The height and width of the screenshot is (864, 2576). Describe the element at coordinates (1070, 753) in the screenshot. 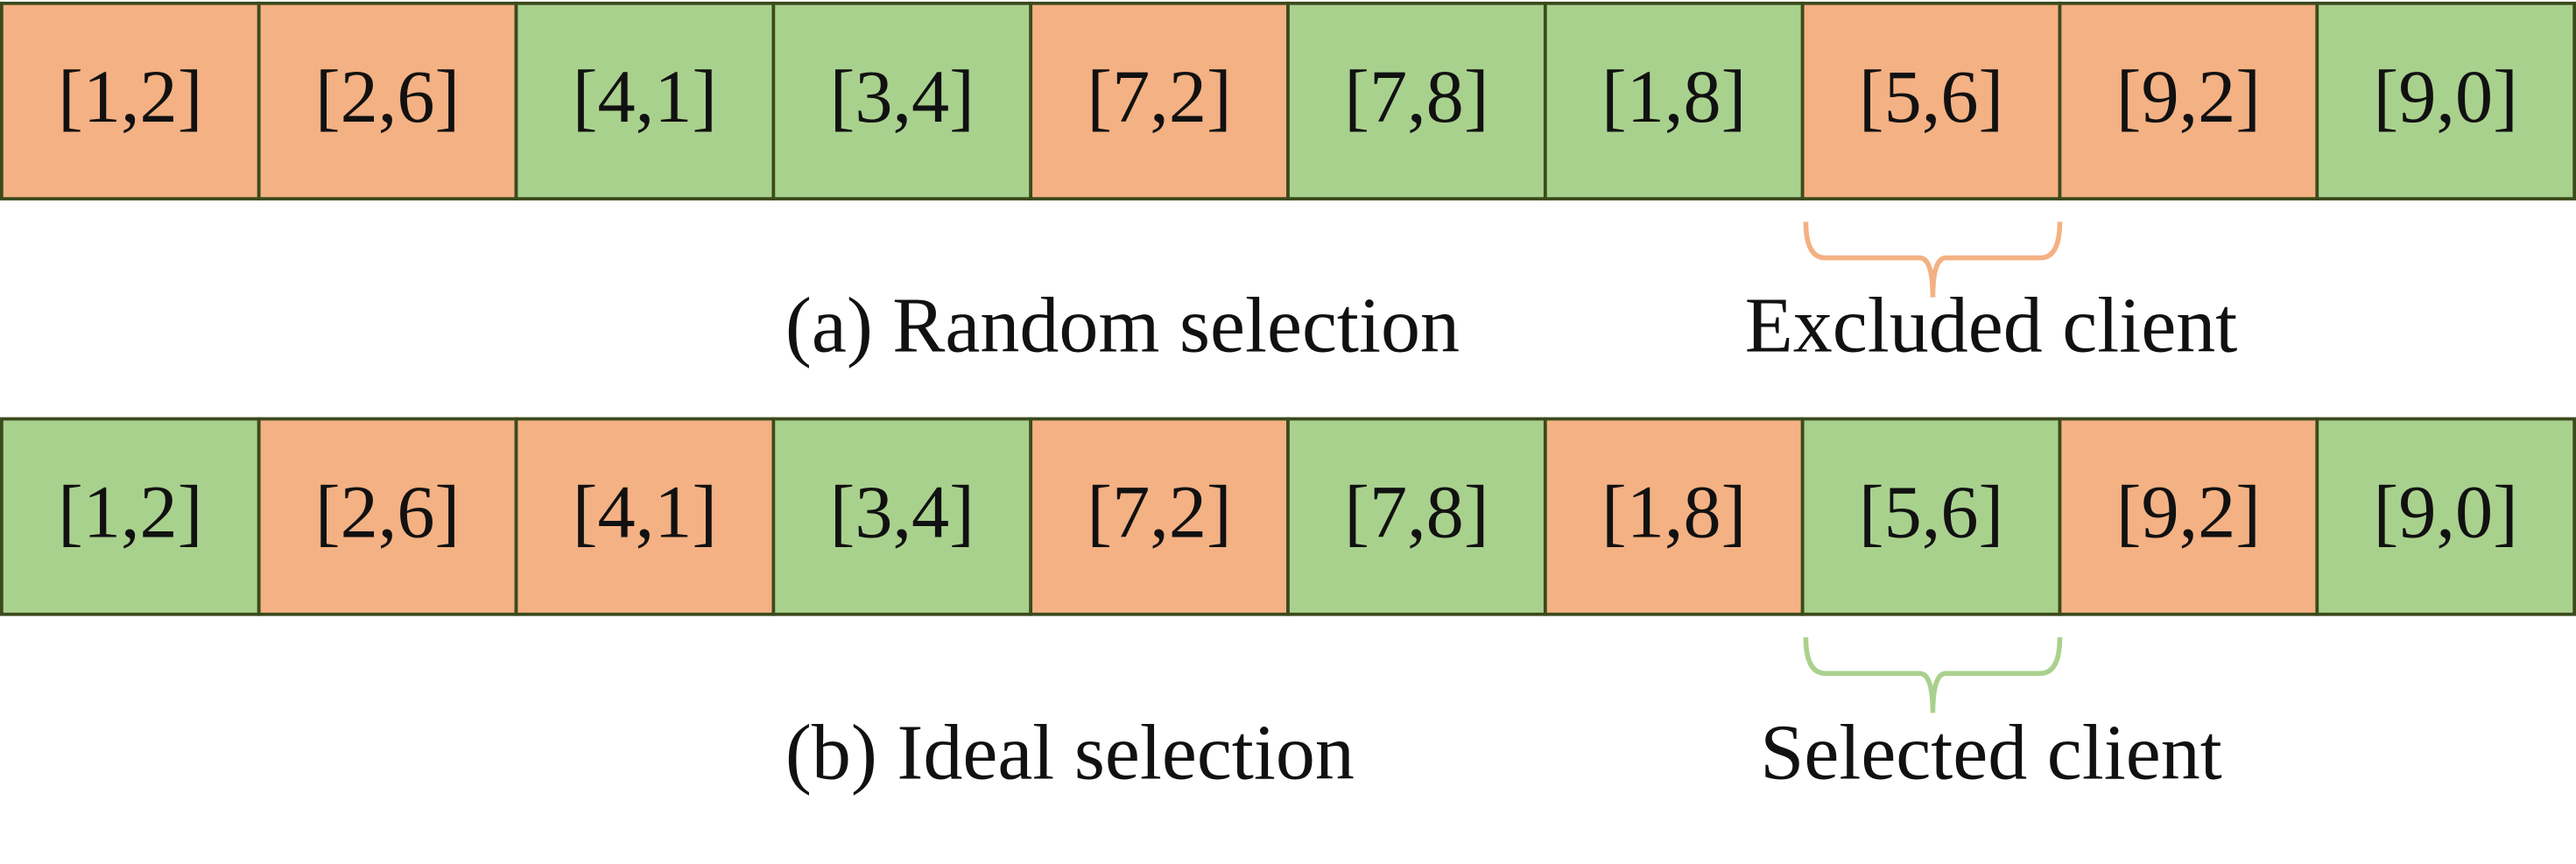

I see `caption: (b) Ideal selection` at that location.